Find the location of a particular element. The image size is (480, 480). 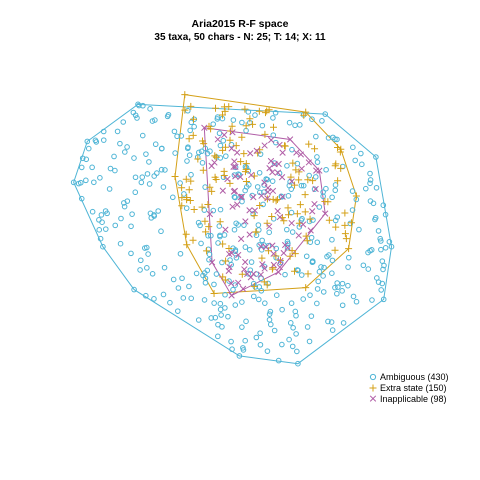

legend-label-extra-state: Extra state (150) is located at coordinates (413, 388).